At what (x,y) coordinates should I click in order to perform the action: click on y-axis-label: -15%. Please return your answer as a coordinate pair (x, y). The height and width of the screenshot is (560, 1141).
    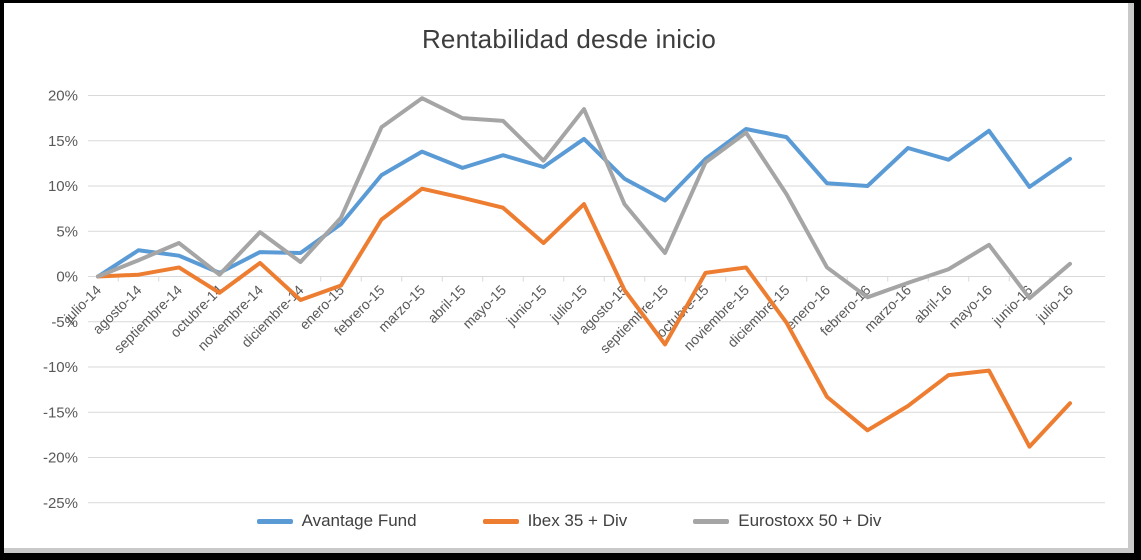
    Looking at the image, I should click on (60, 412).